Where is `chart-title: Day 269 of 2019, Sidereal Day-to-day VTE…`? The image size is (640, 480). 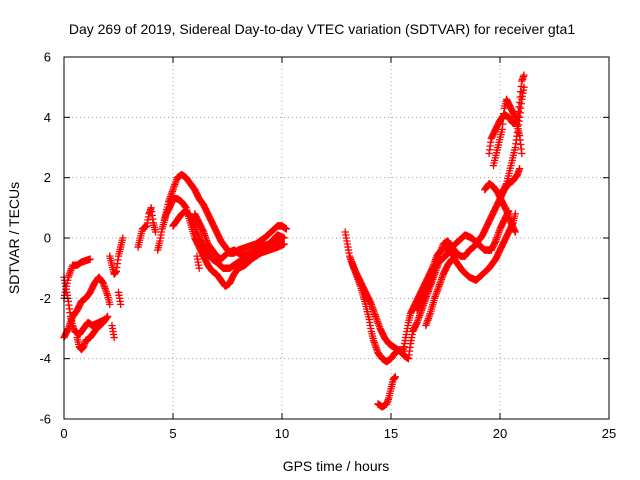
chart-title: Day 269 of 2019, Sidereal Day-to-day VTE… is located at coordinates (322, 29).